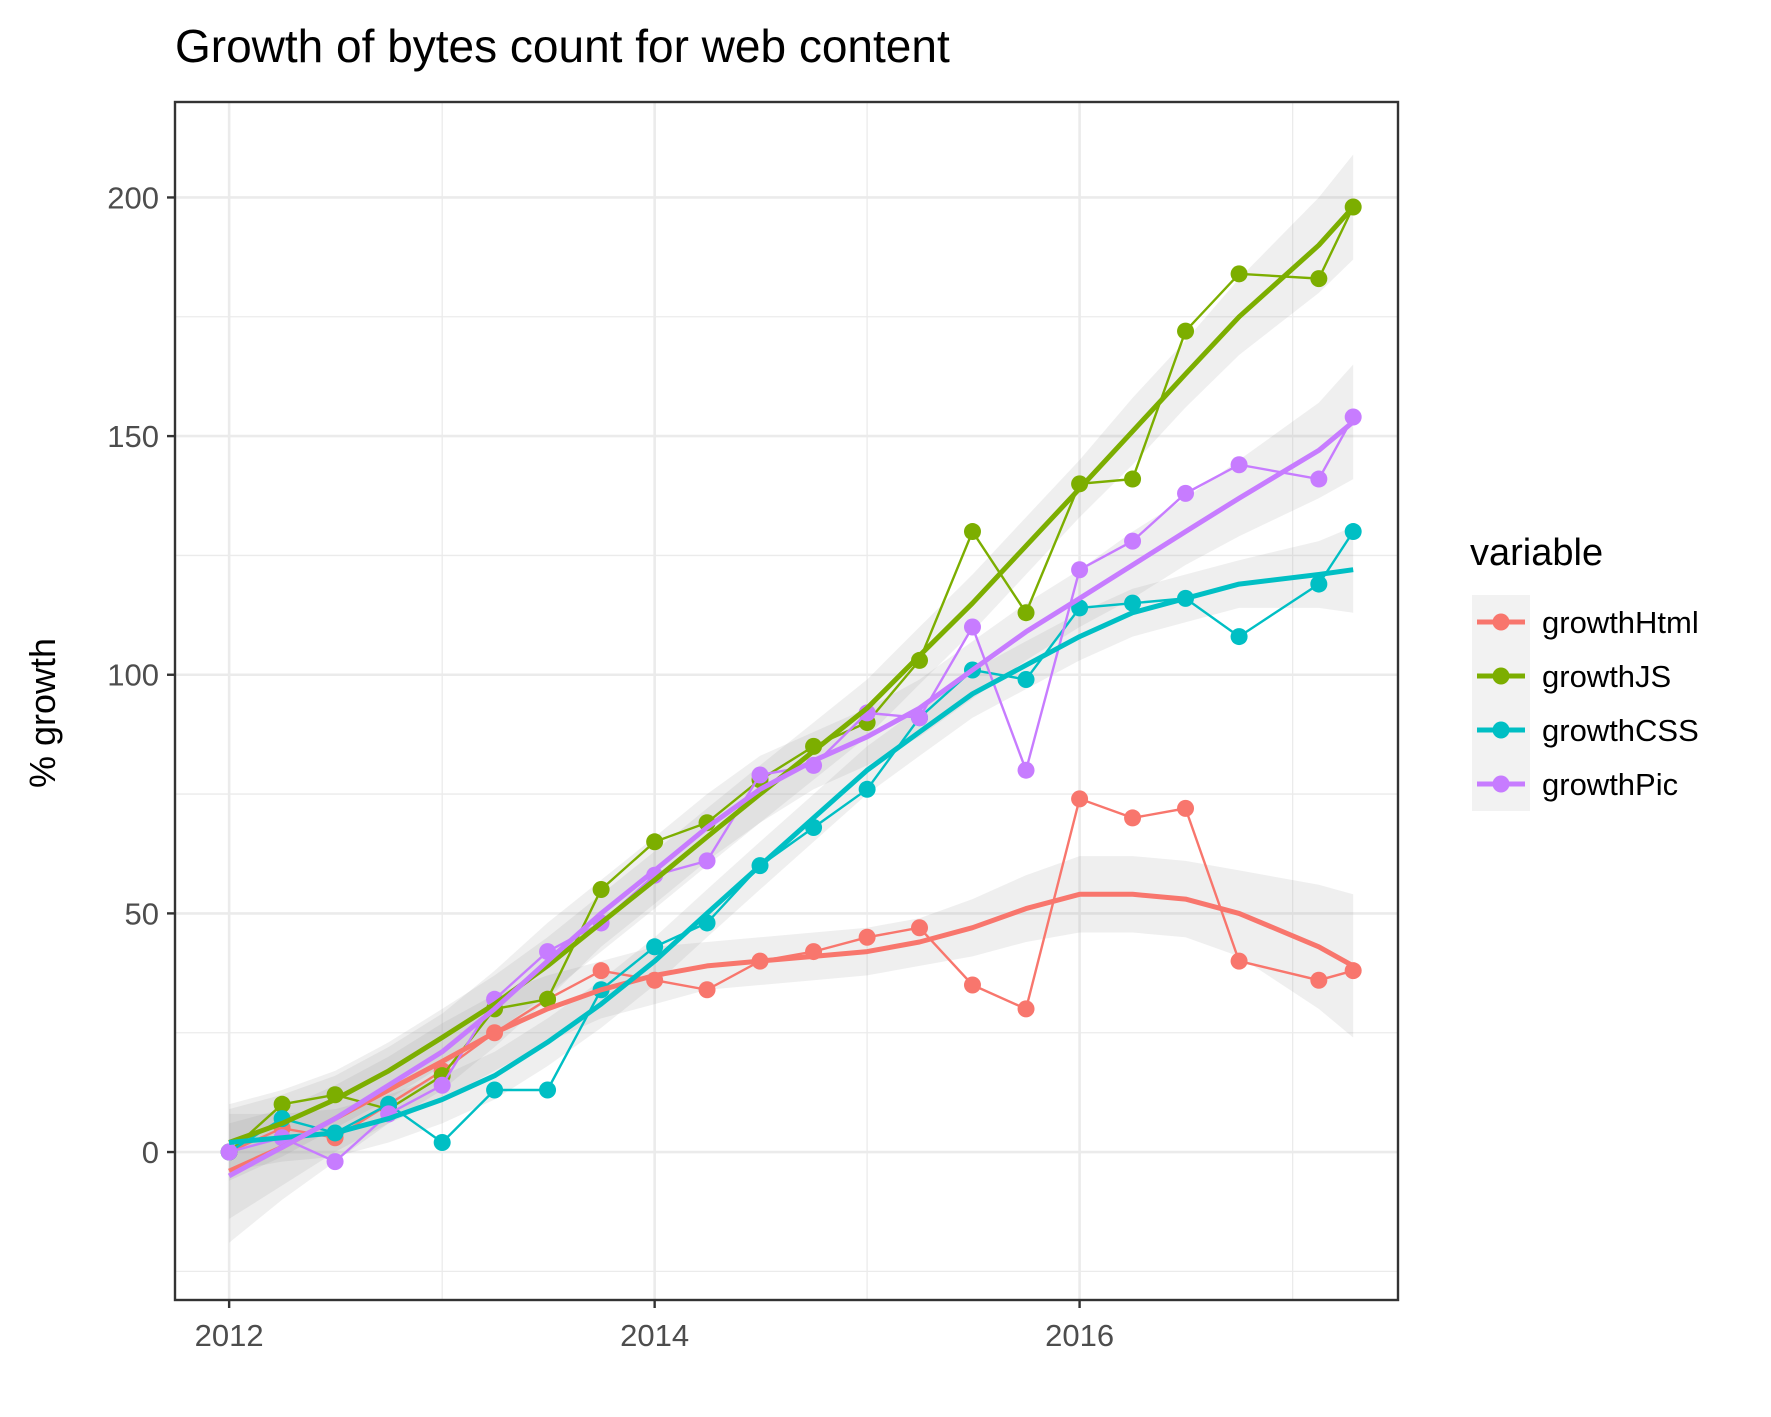 This screenshot has width=1771, height=1417. I want to click on legend-label-growthPic: growthPic, so click(1610, 784).